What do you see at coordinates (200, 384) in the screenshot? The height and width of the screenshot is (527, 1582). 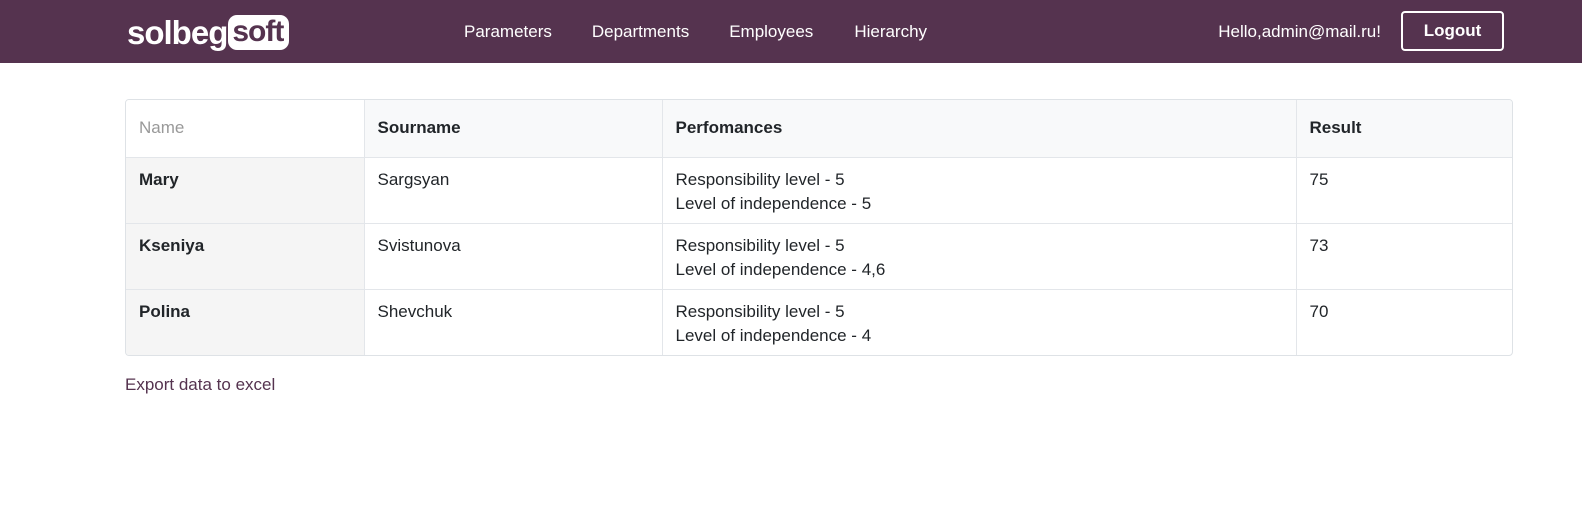 I see `export-to-excel-link: Export data to excel` at bounding box center [200, 384].